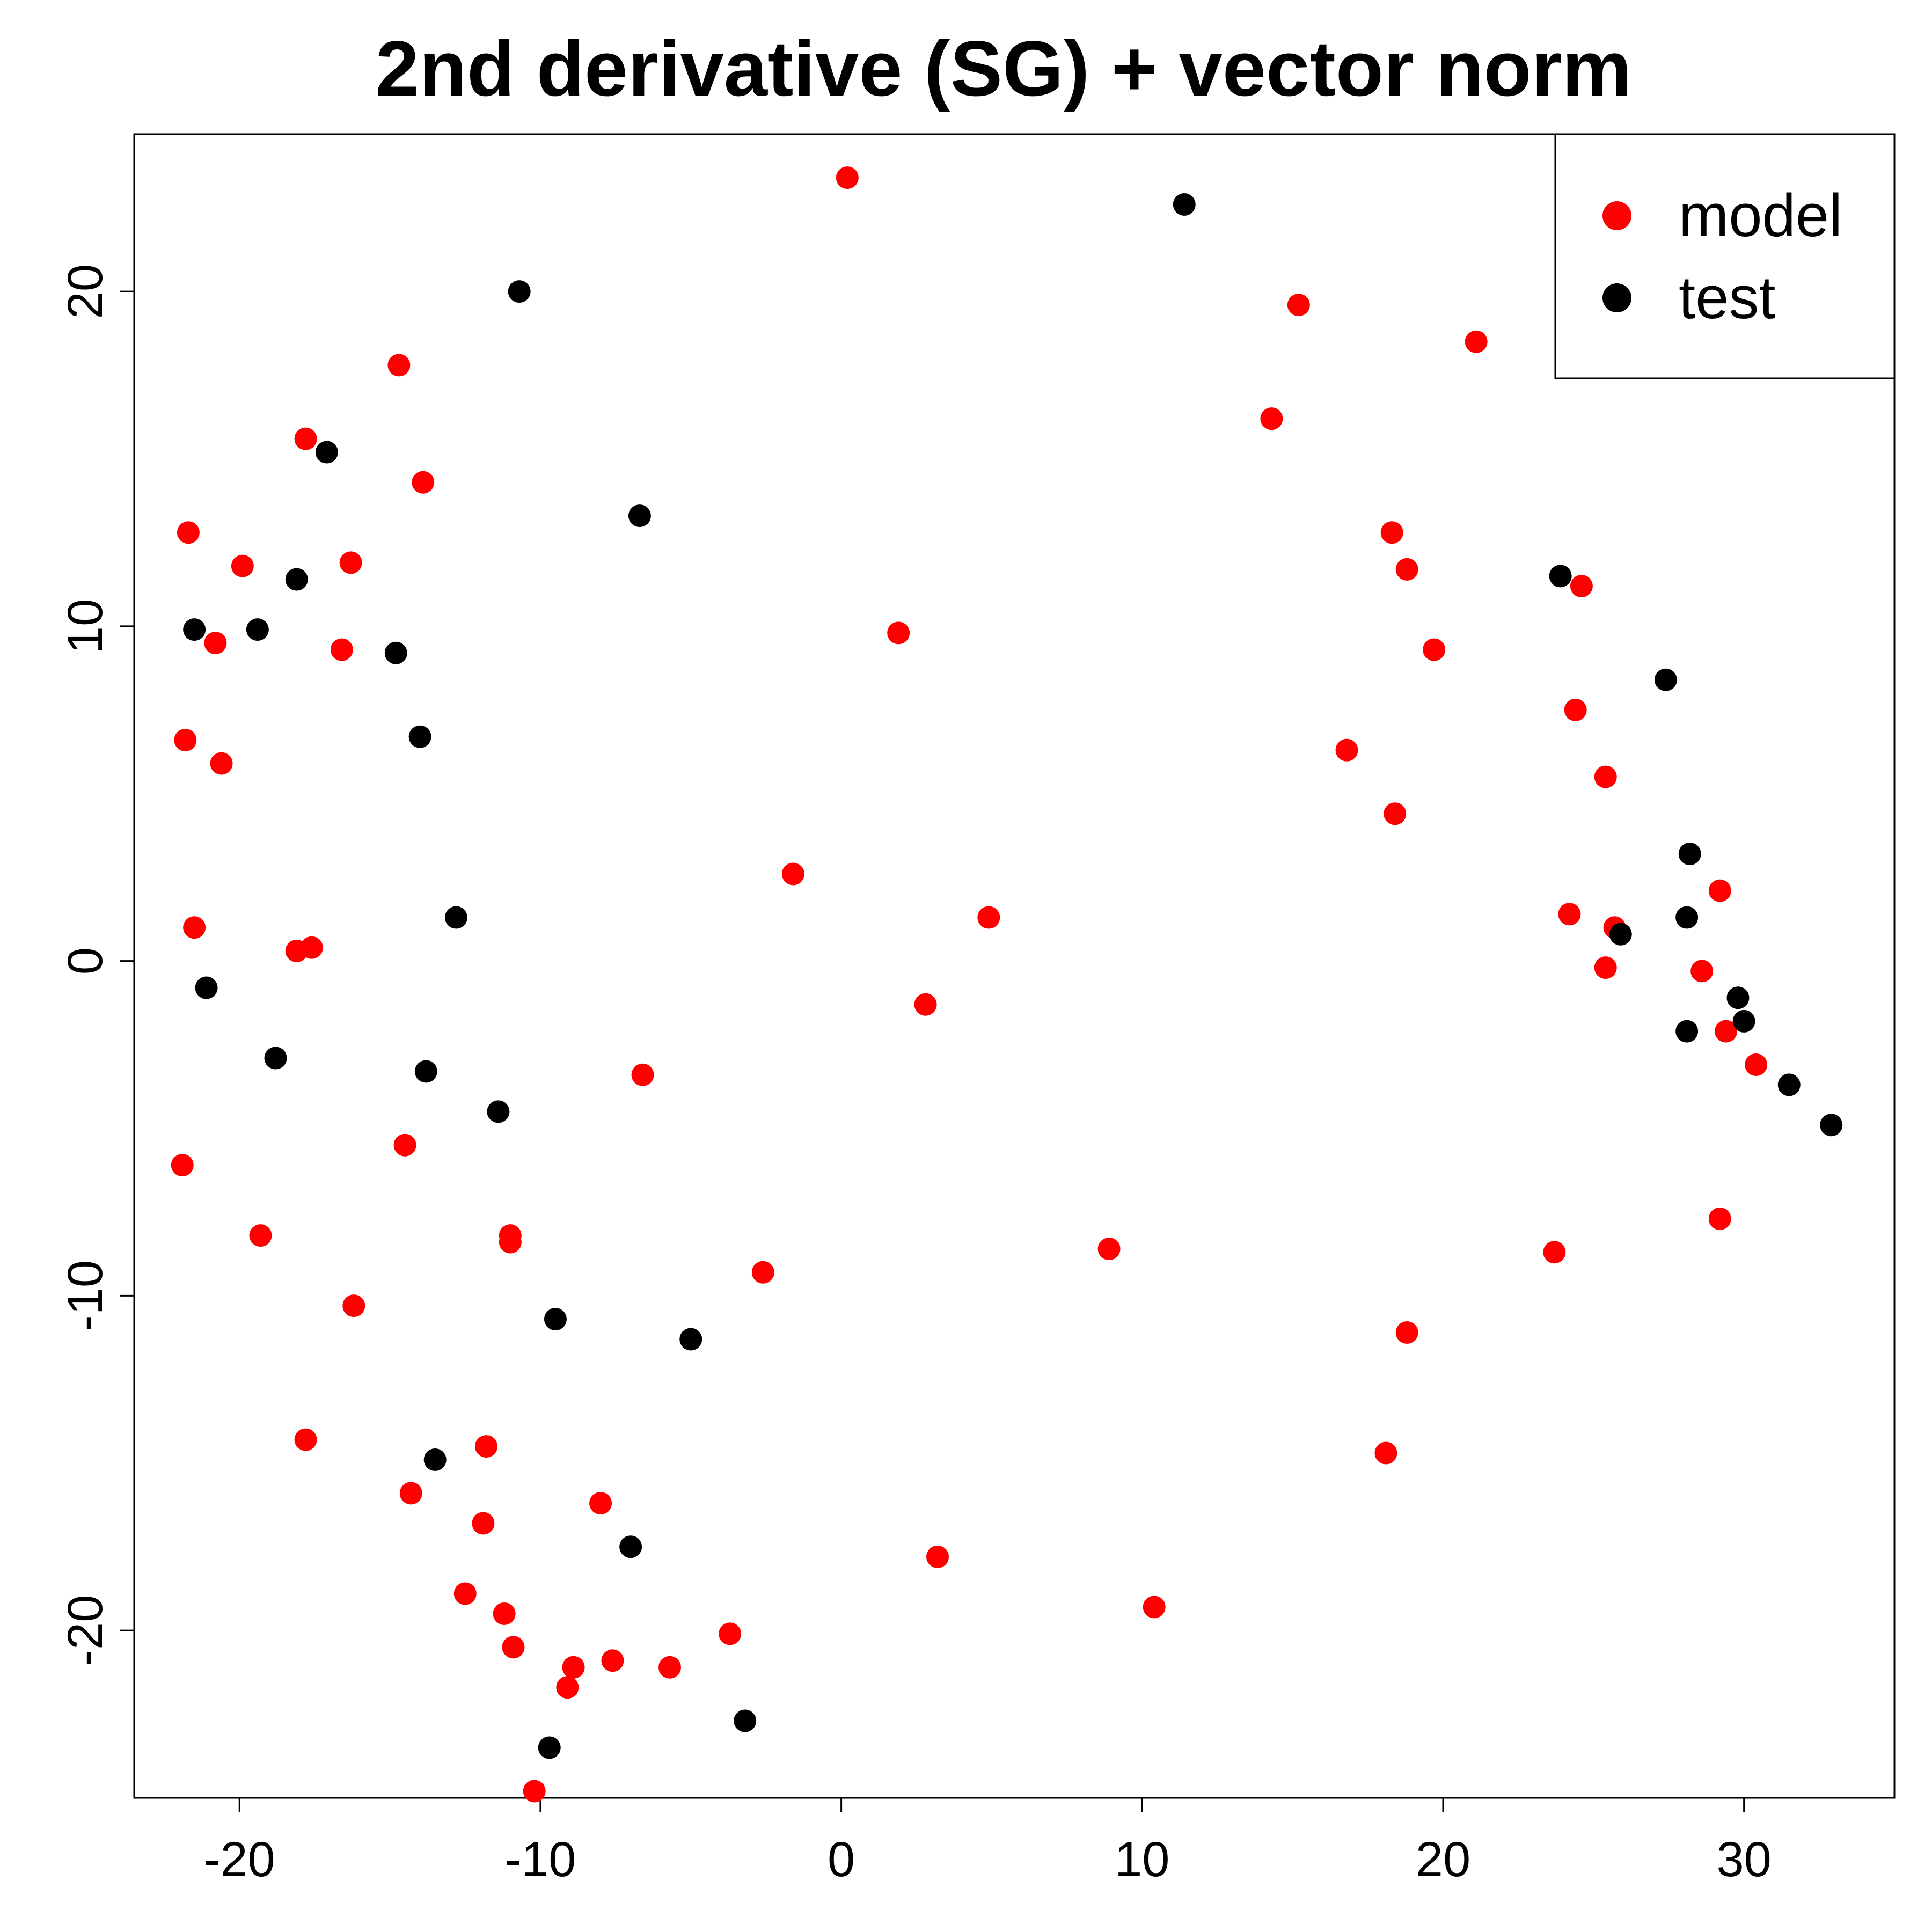  I want to click on x-tick-label: 20, so click(1443, 1859).